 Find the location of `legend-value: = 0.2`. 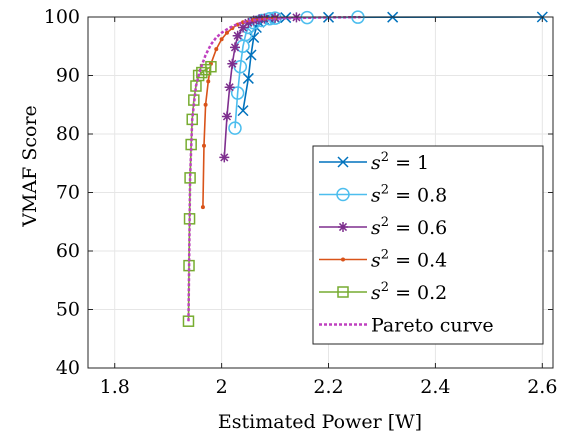

legend-value: = 0.2 is located at coordinates (418, 293).